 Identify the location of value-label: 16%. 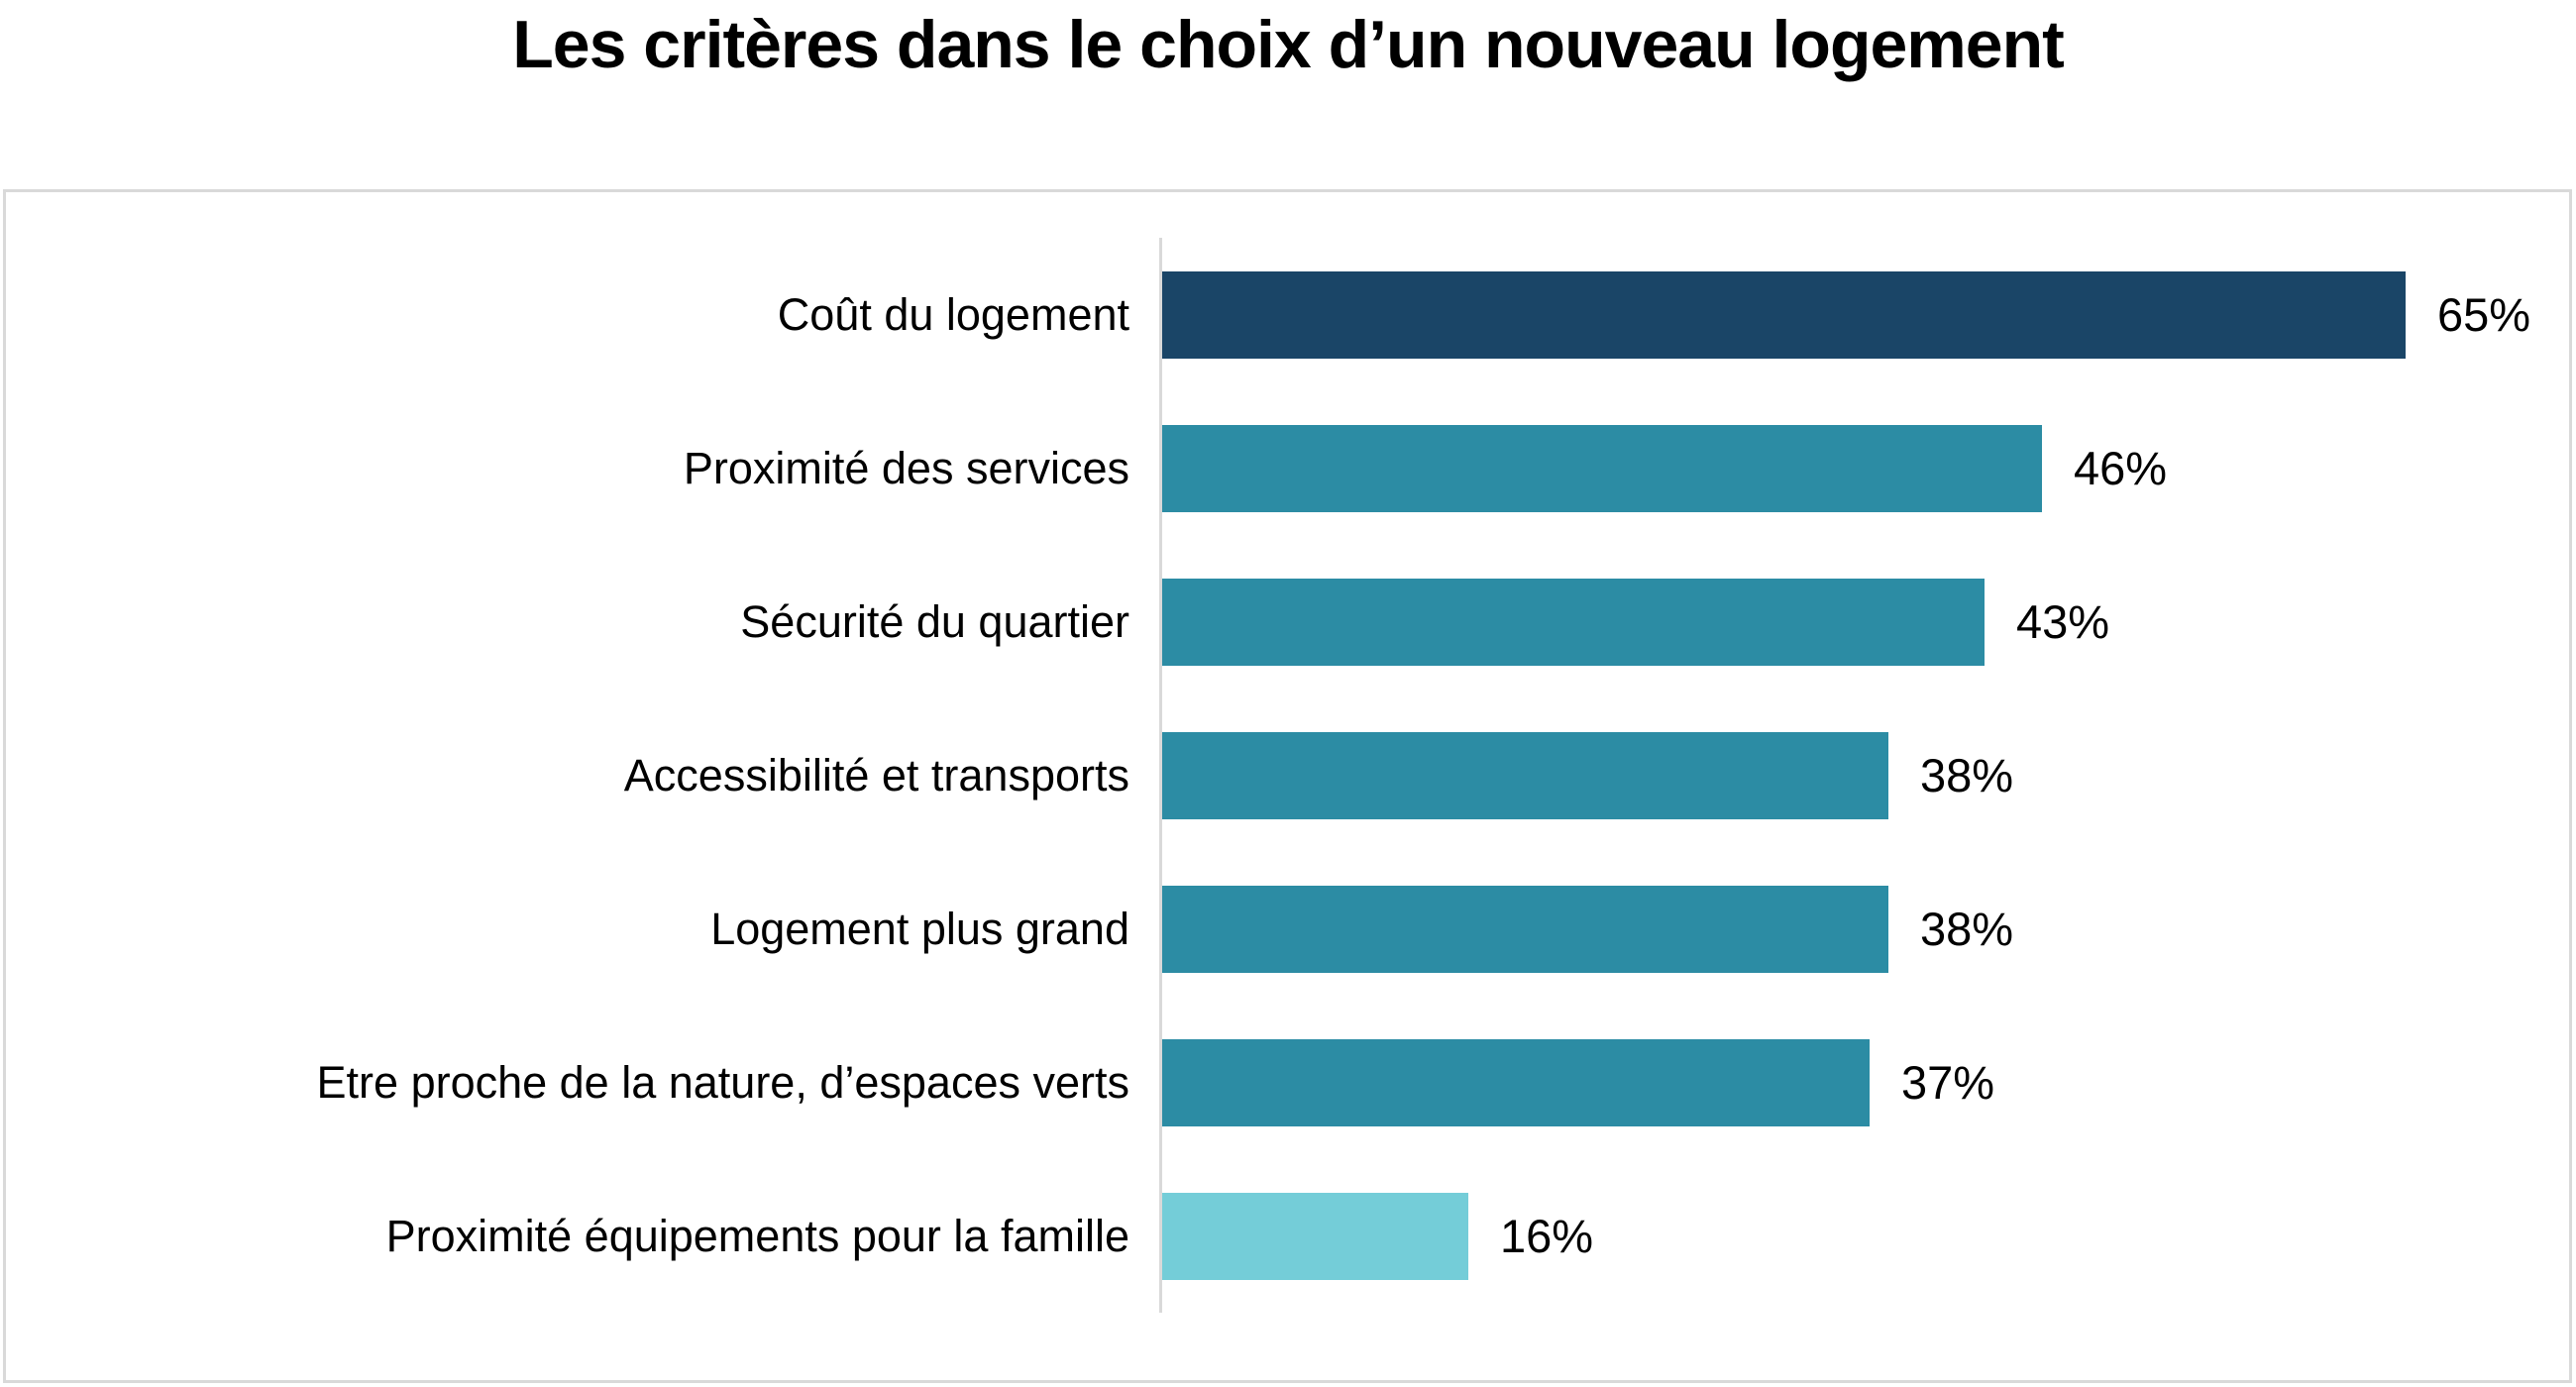
(1547, 1236).